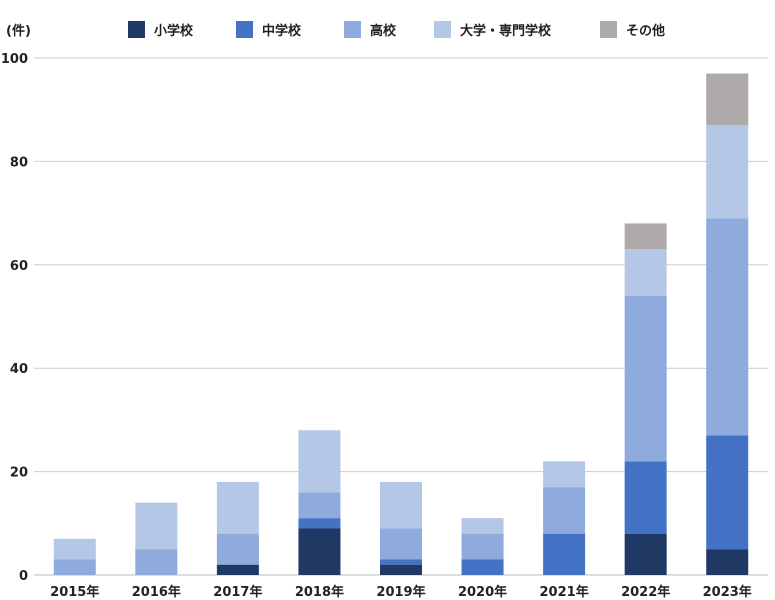  I want to click on y-tick-label: 60, so click(19, 266).